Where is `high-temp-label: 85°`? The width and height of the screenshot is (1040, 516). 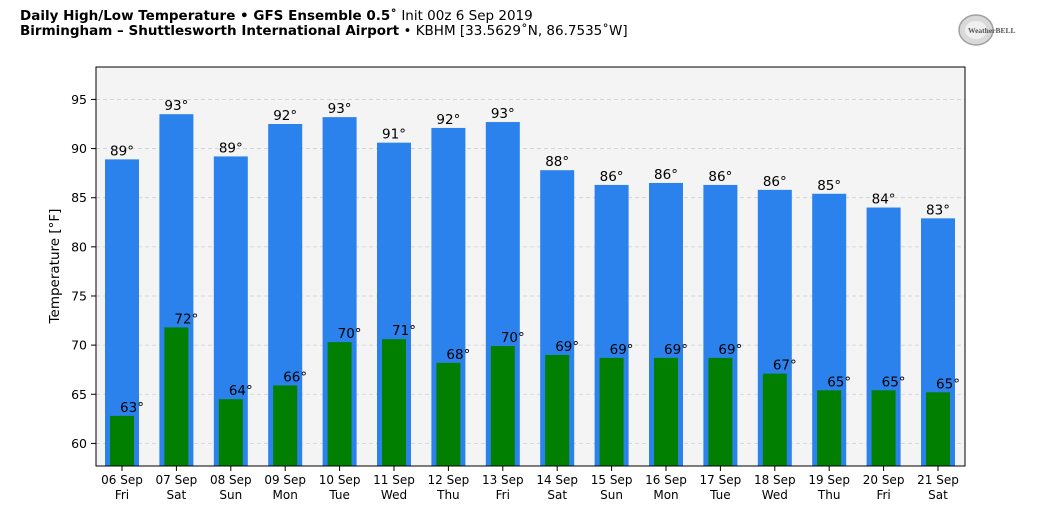 high-temp-label: 85° is located at coordinates (829, 186).